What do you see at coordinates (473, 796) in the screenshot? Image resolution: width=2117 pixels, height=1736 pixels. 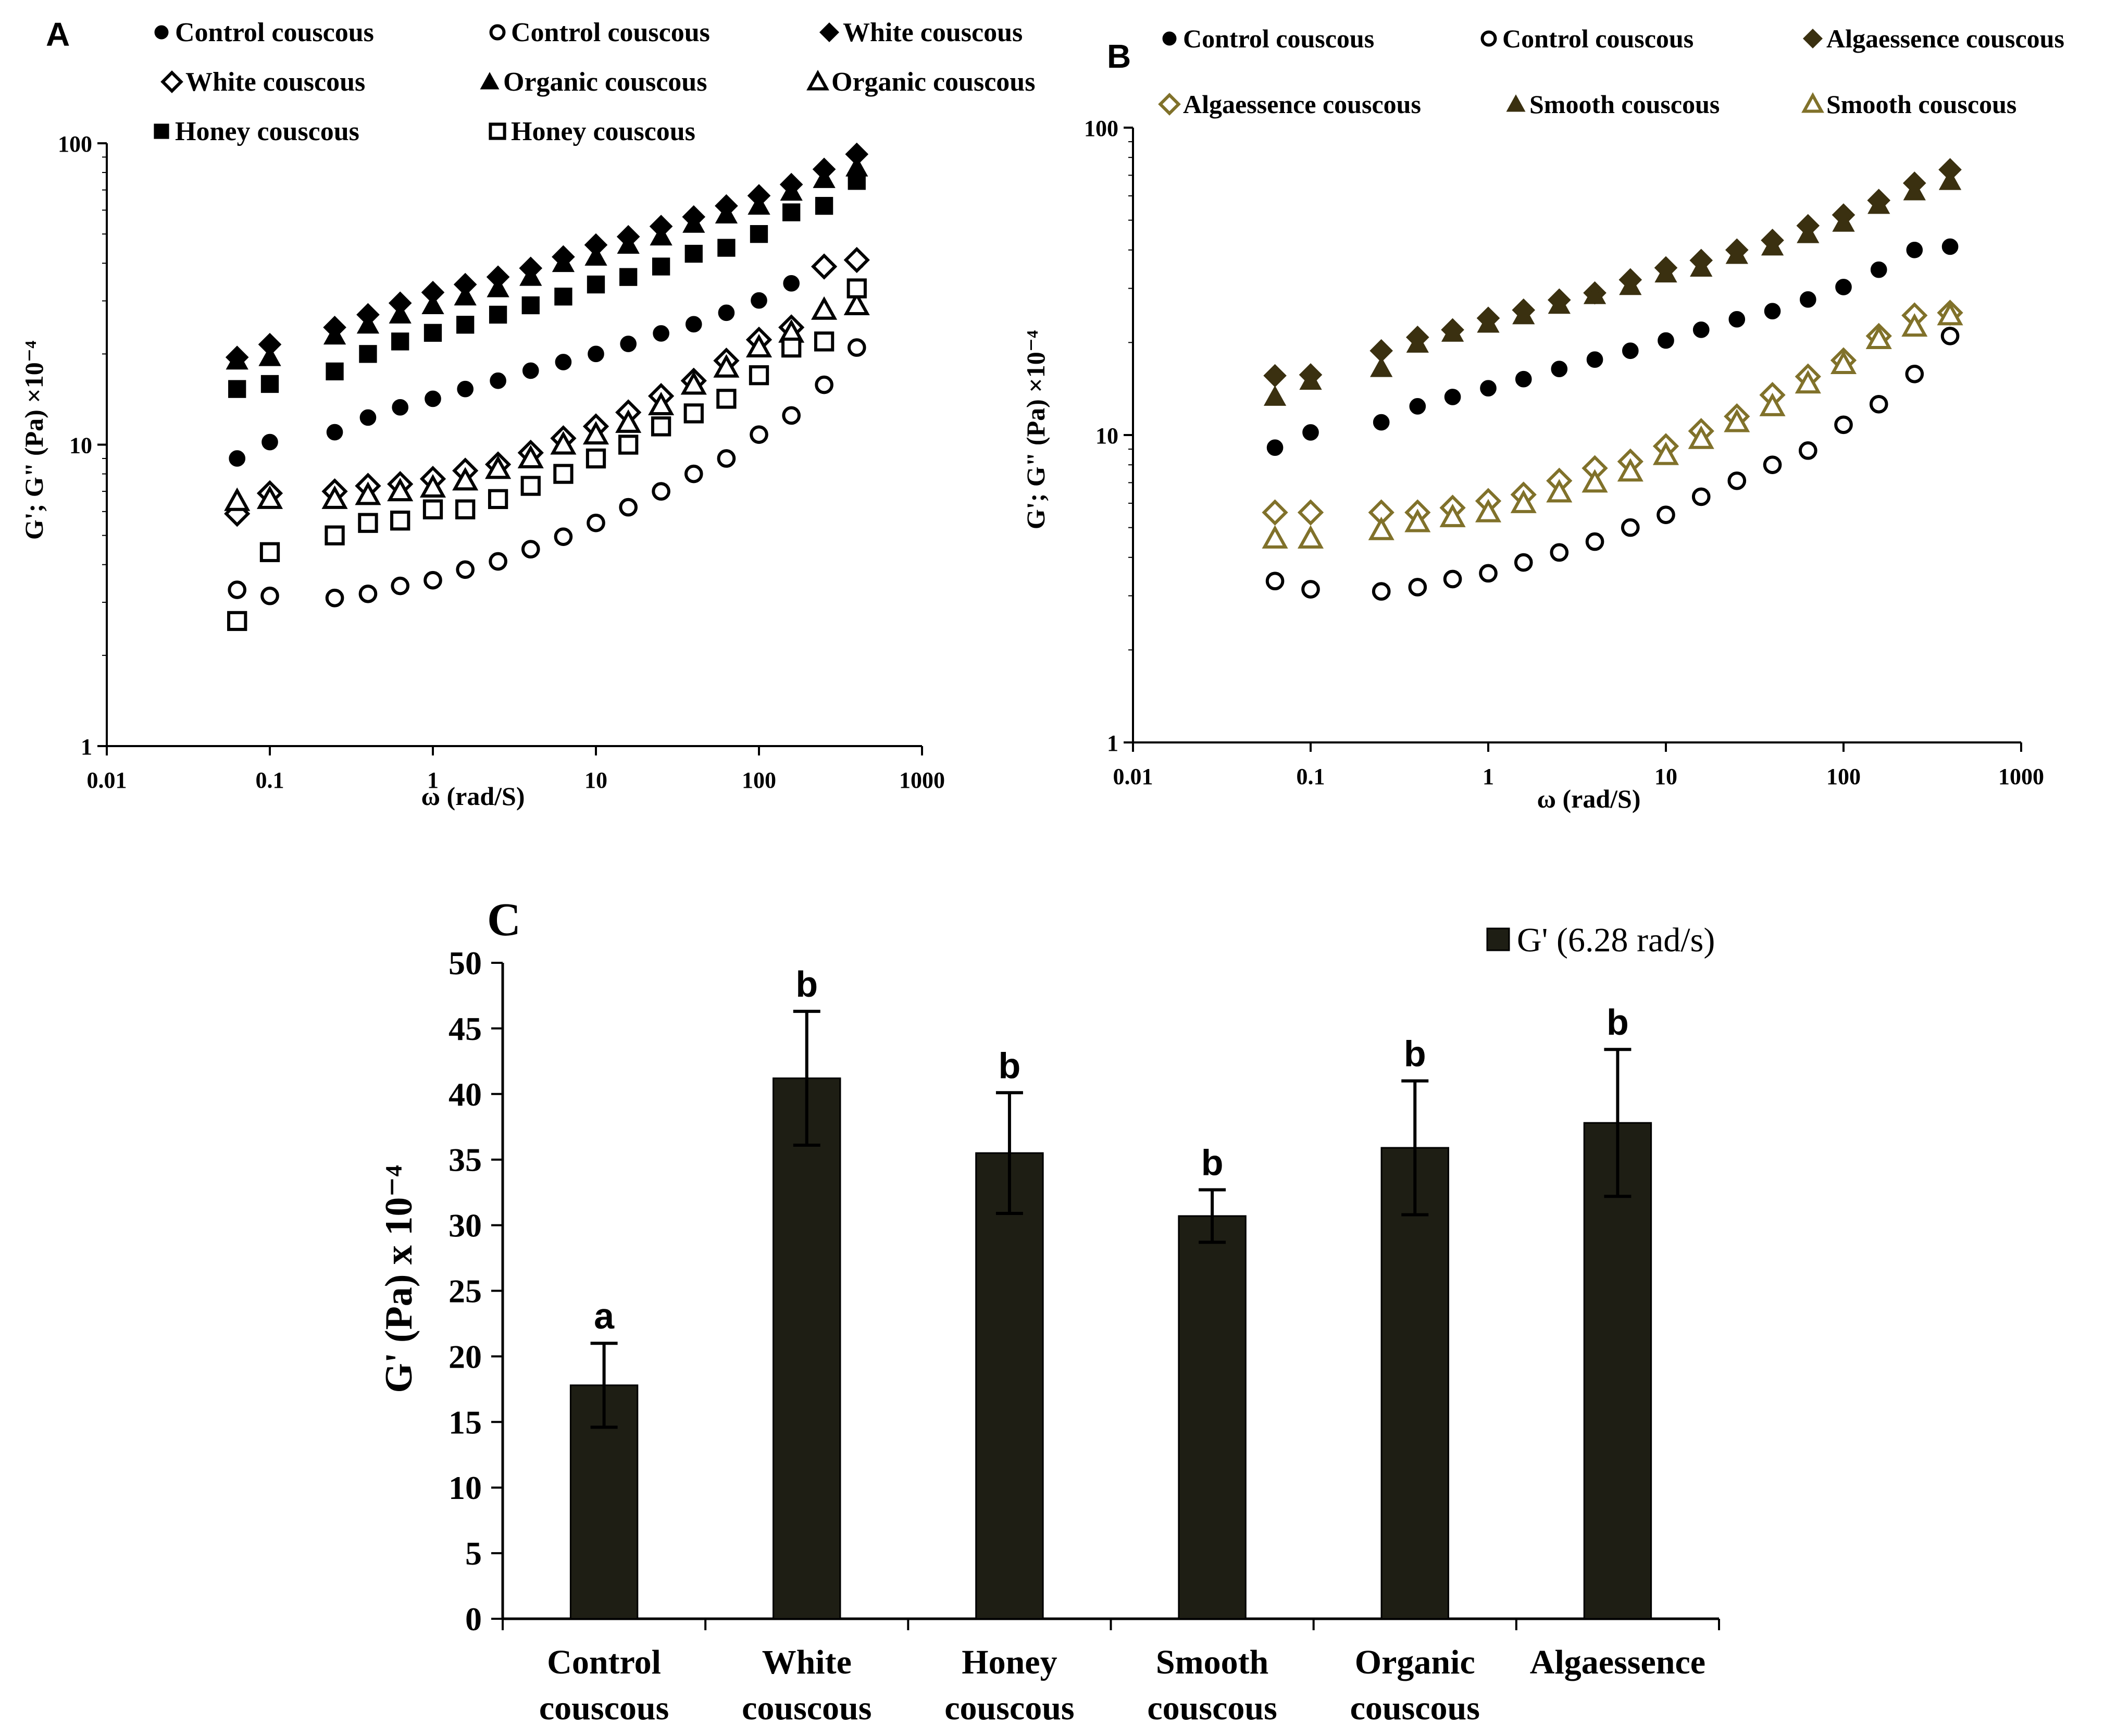 I see `panel-a-x-axis-label: ω (rad/S)` at bounding box center [473, 796].